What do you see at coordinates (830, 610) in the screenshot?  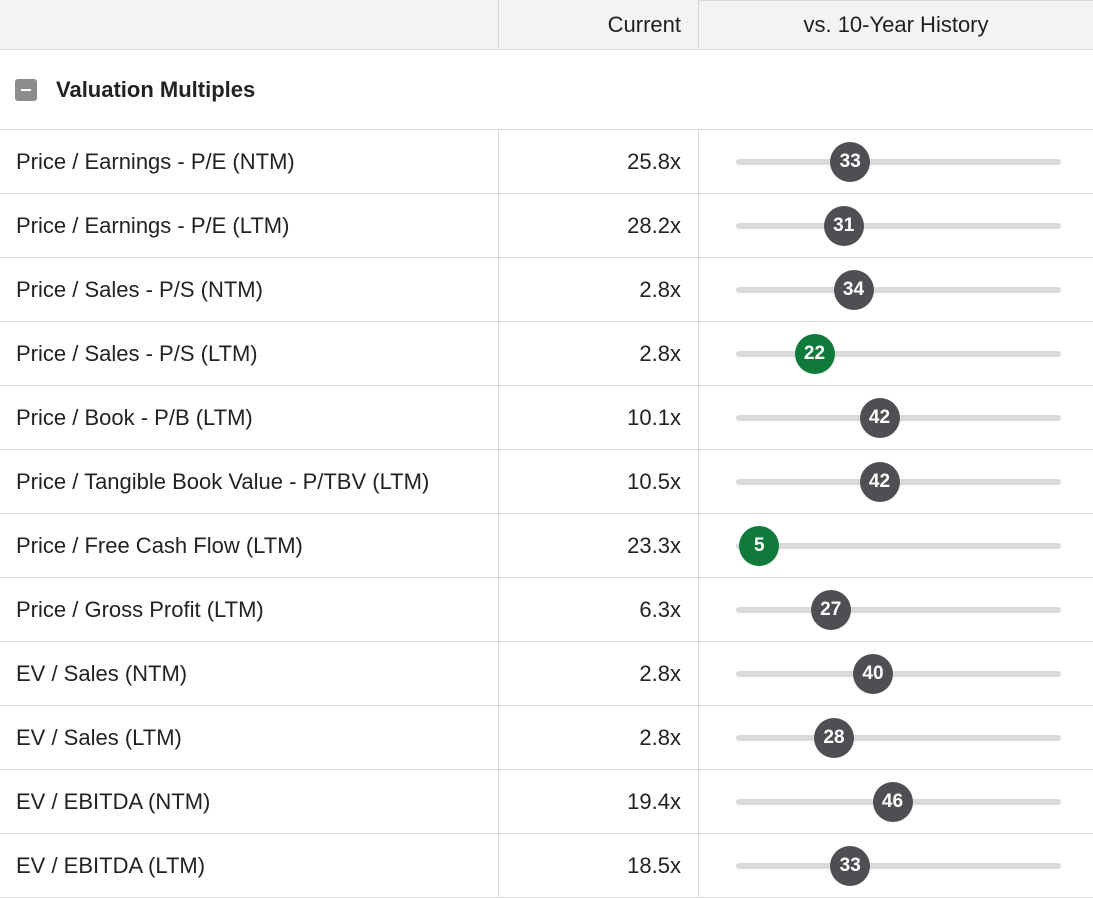 I see `percentile-marker: 27` at bounding box center [830, 610].